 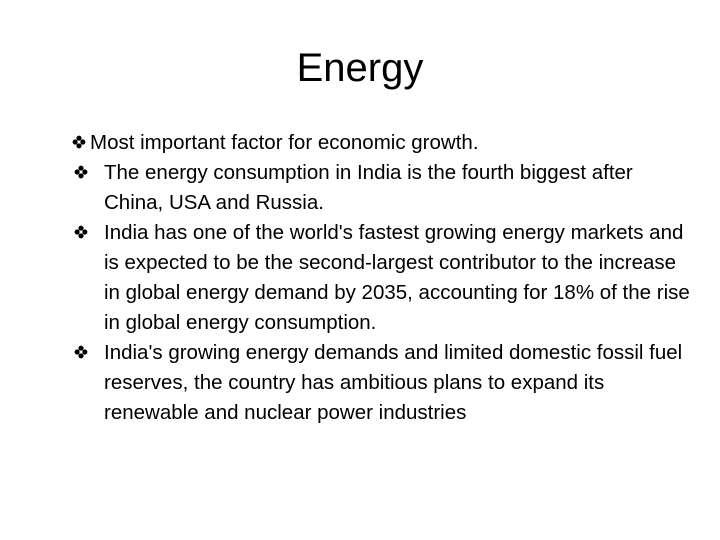 I want to click on slide-title: Energy, so click(x=360, y=68).